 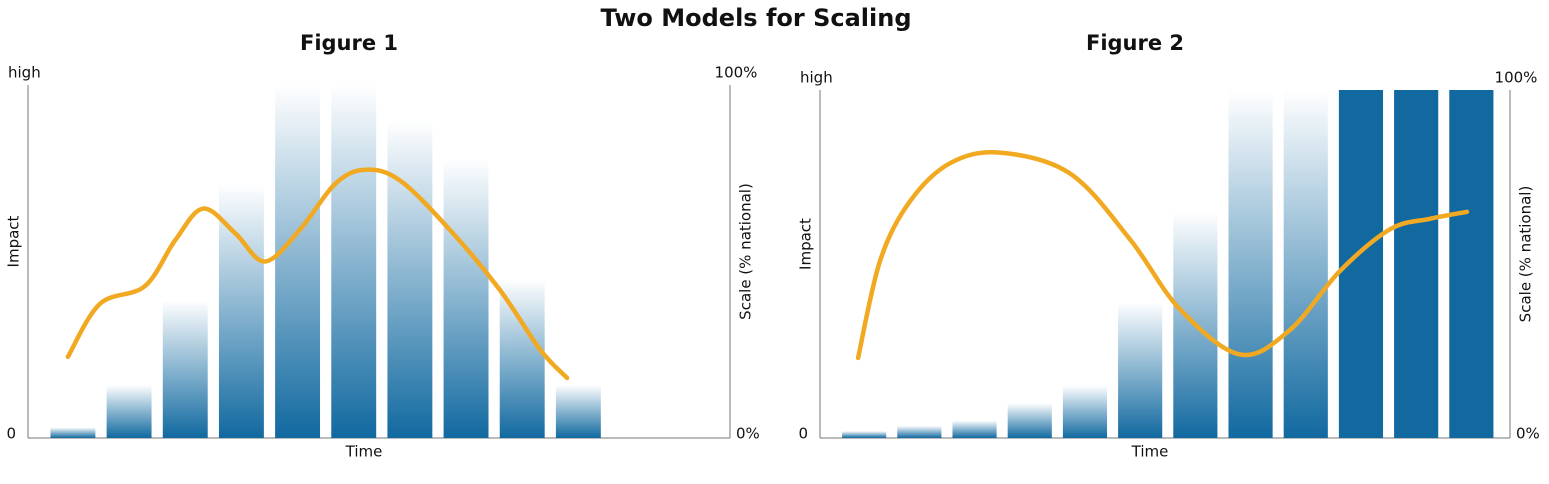 I want to click on subplot-title: Figure 2, so click(x=1135, y=43).